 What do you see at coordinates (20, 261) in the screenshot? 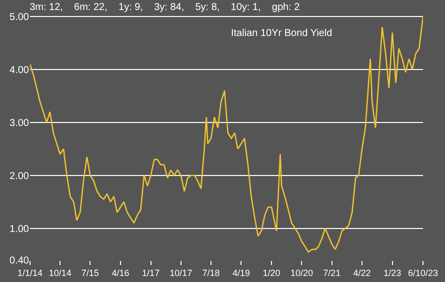
I see `y-tick-label: 0.40` at bounding box center [20, 261].